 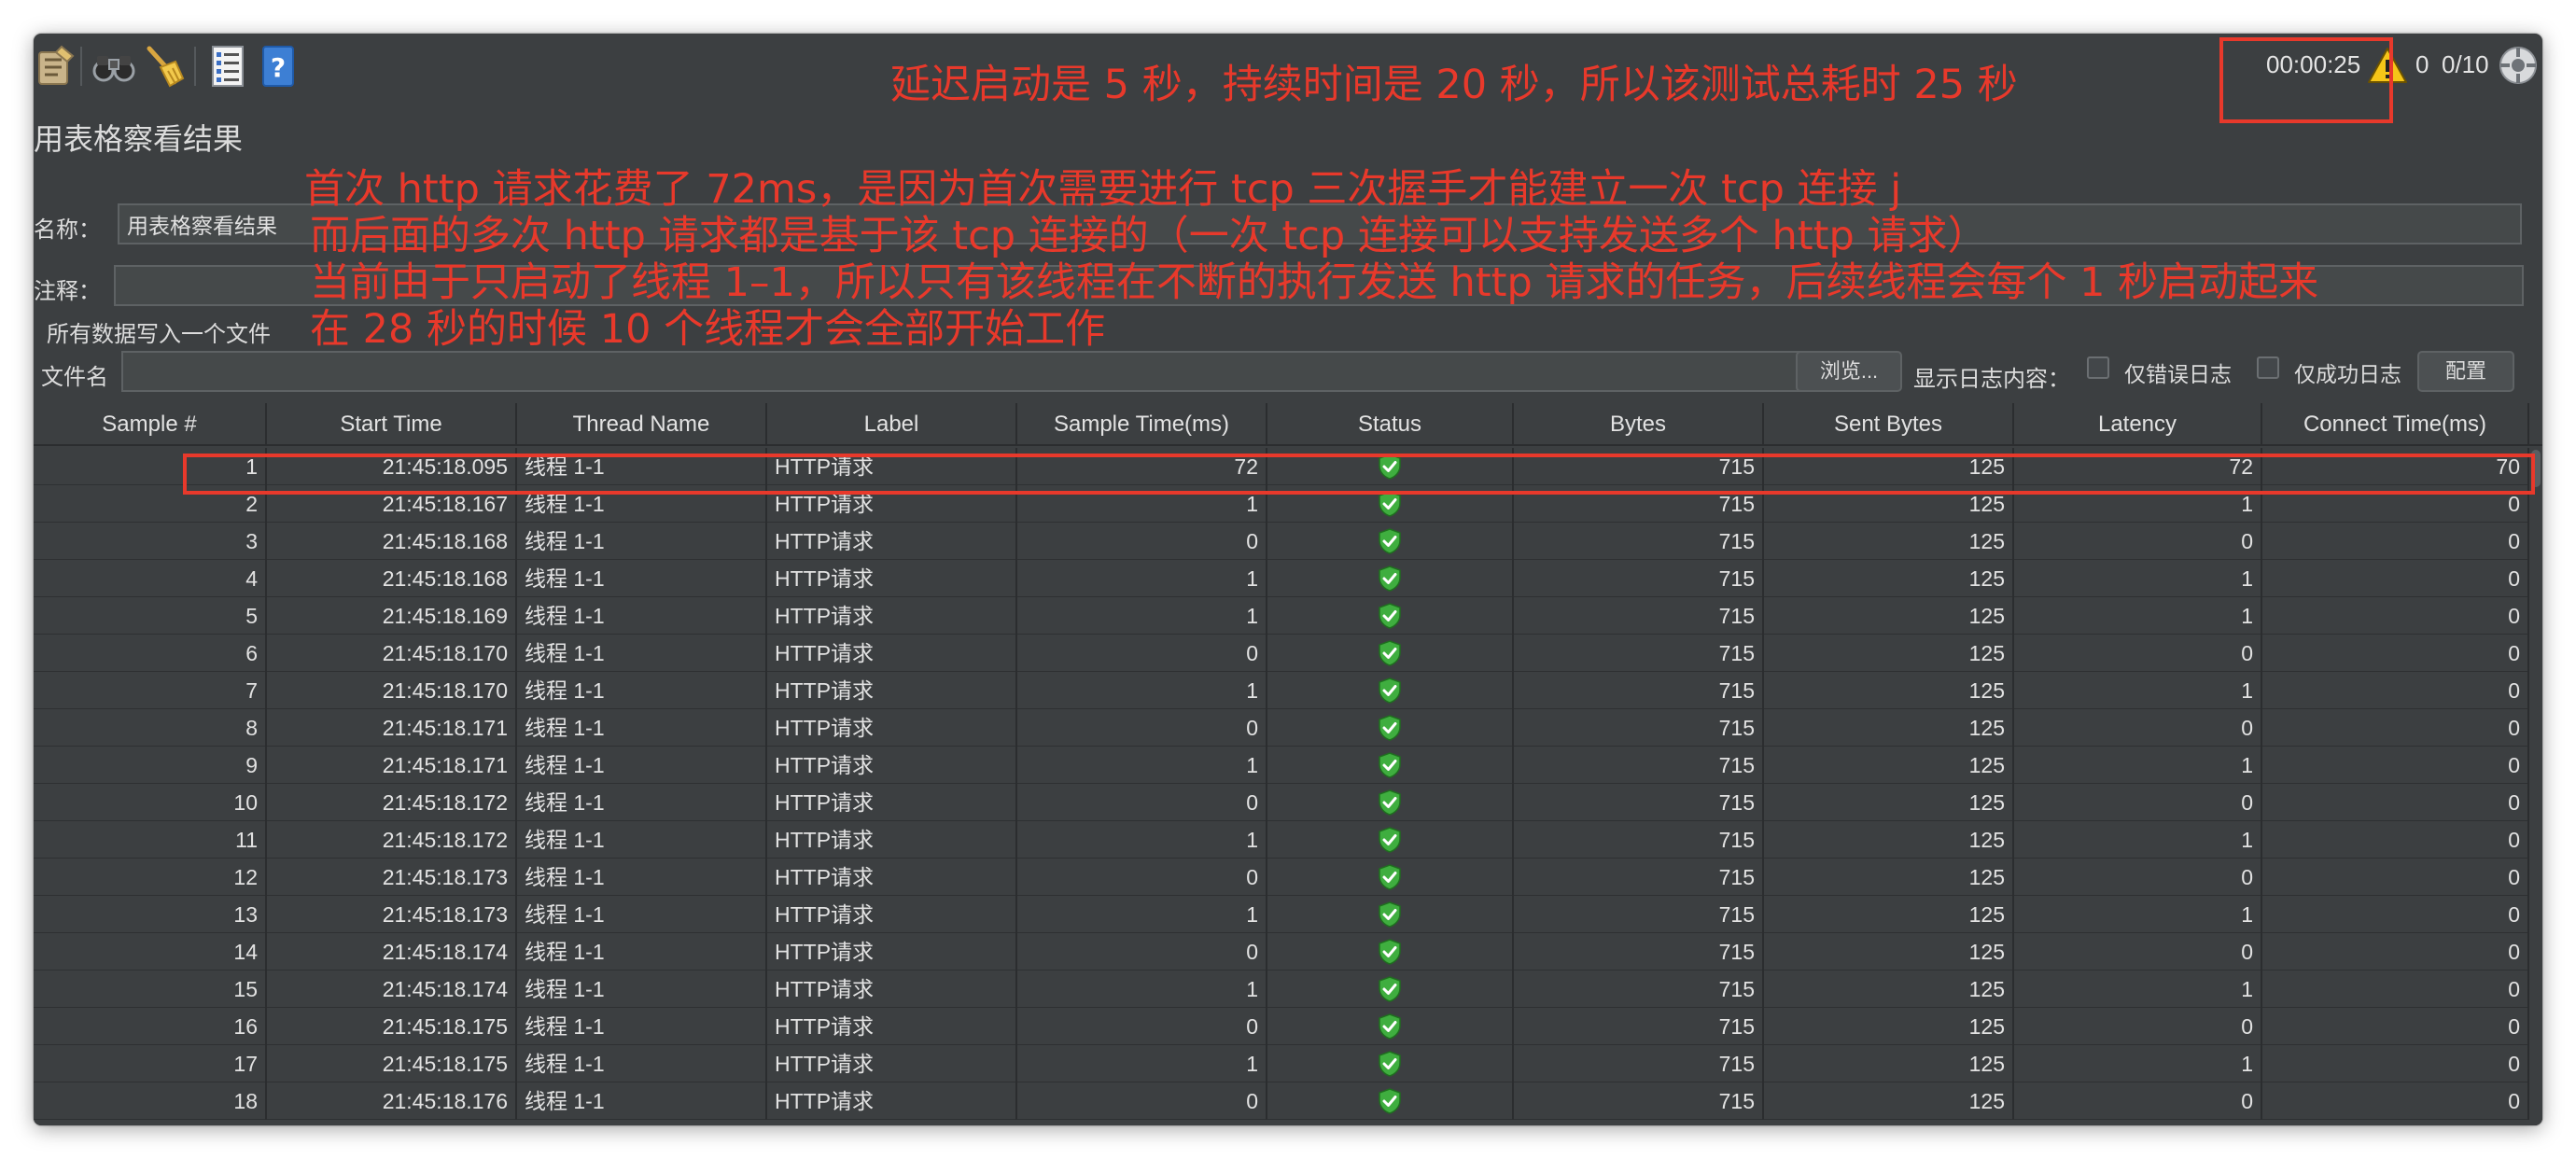 What do you see at coordinates (150, 616) in the screenshot?
I see `cell-sample-num: 5` at bounding box center [150, 616].